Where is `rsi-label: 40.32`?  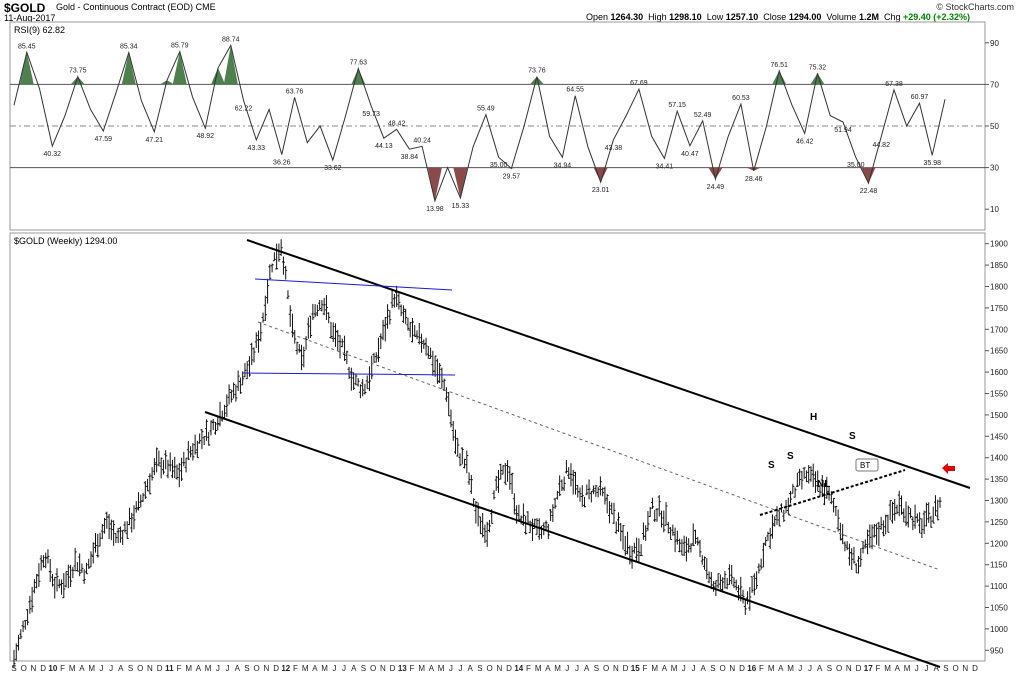
rsi-label: 40.32 is located at coordinates (52, 154).